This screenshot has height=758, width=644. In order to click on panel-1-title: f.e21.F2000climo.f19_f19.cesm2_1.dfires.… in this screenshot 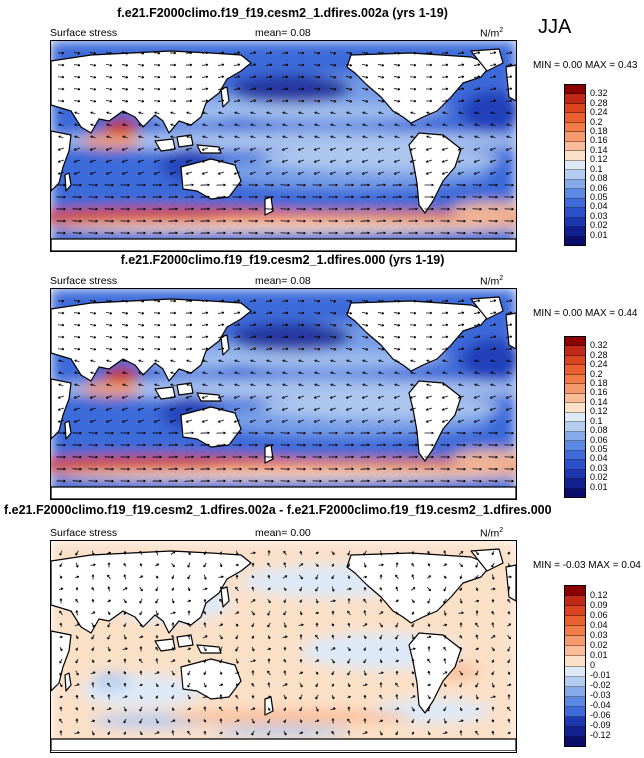, I will do `click(282, 13)`.